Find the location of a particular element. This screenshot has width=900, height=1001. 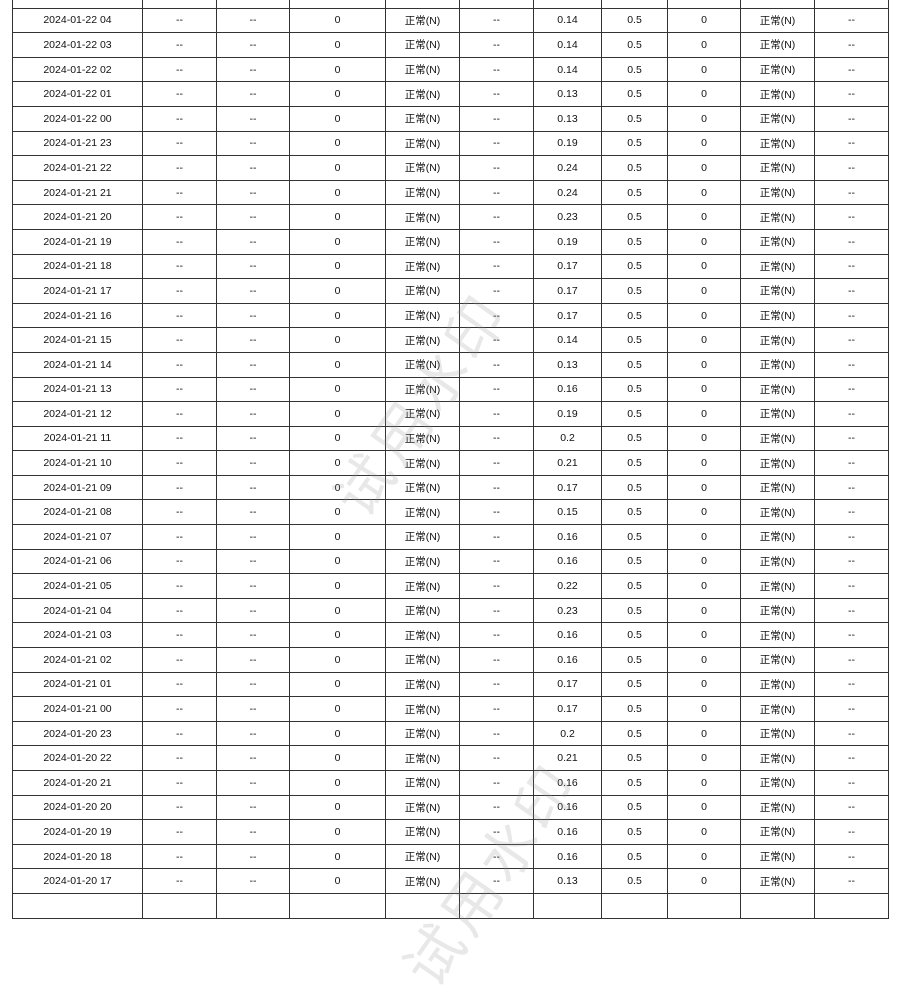

table-row: 2024-01-21 07 -- -- 0 正常(N) -- 0.16 0.5 0 正常(N) -- is located at coordinates (450, 537).